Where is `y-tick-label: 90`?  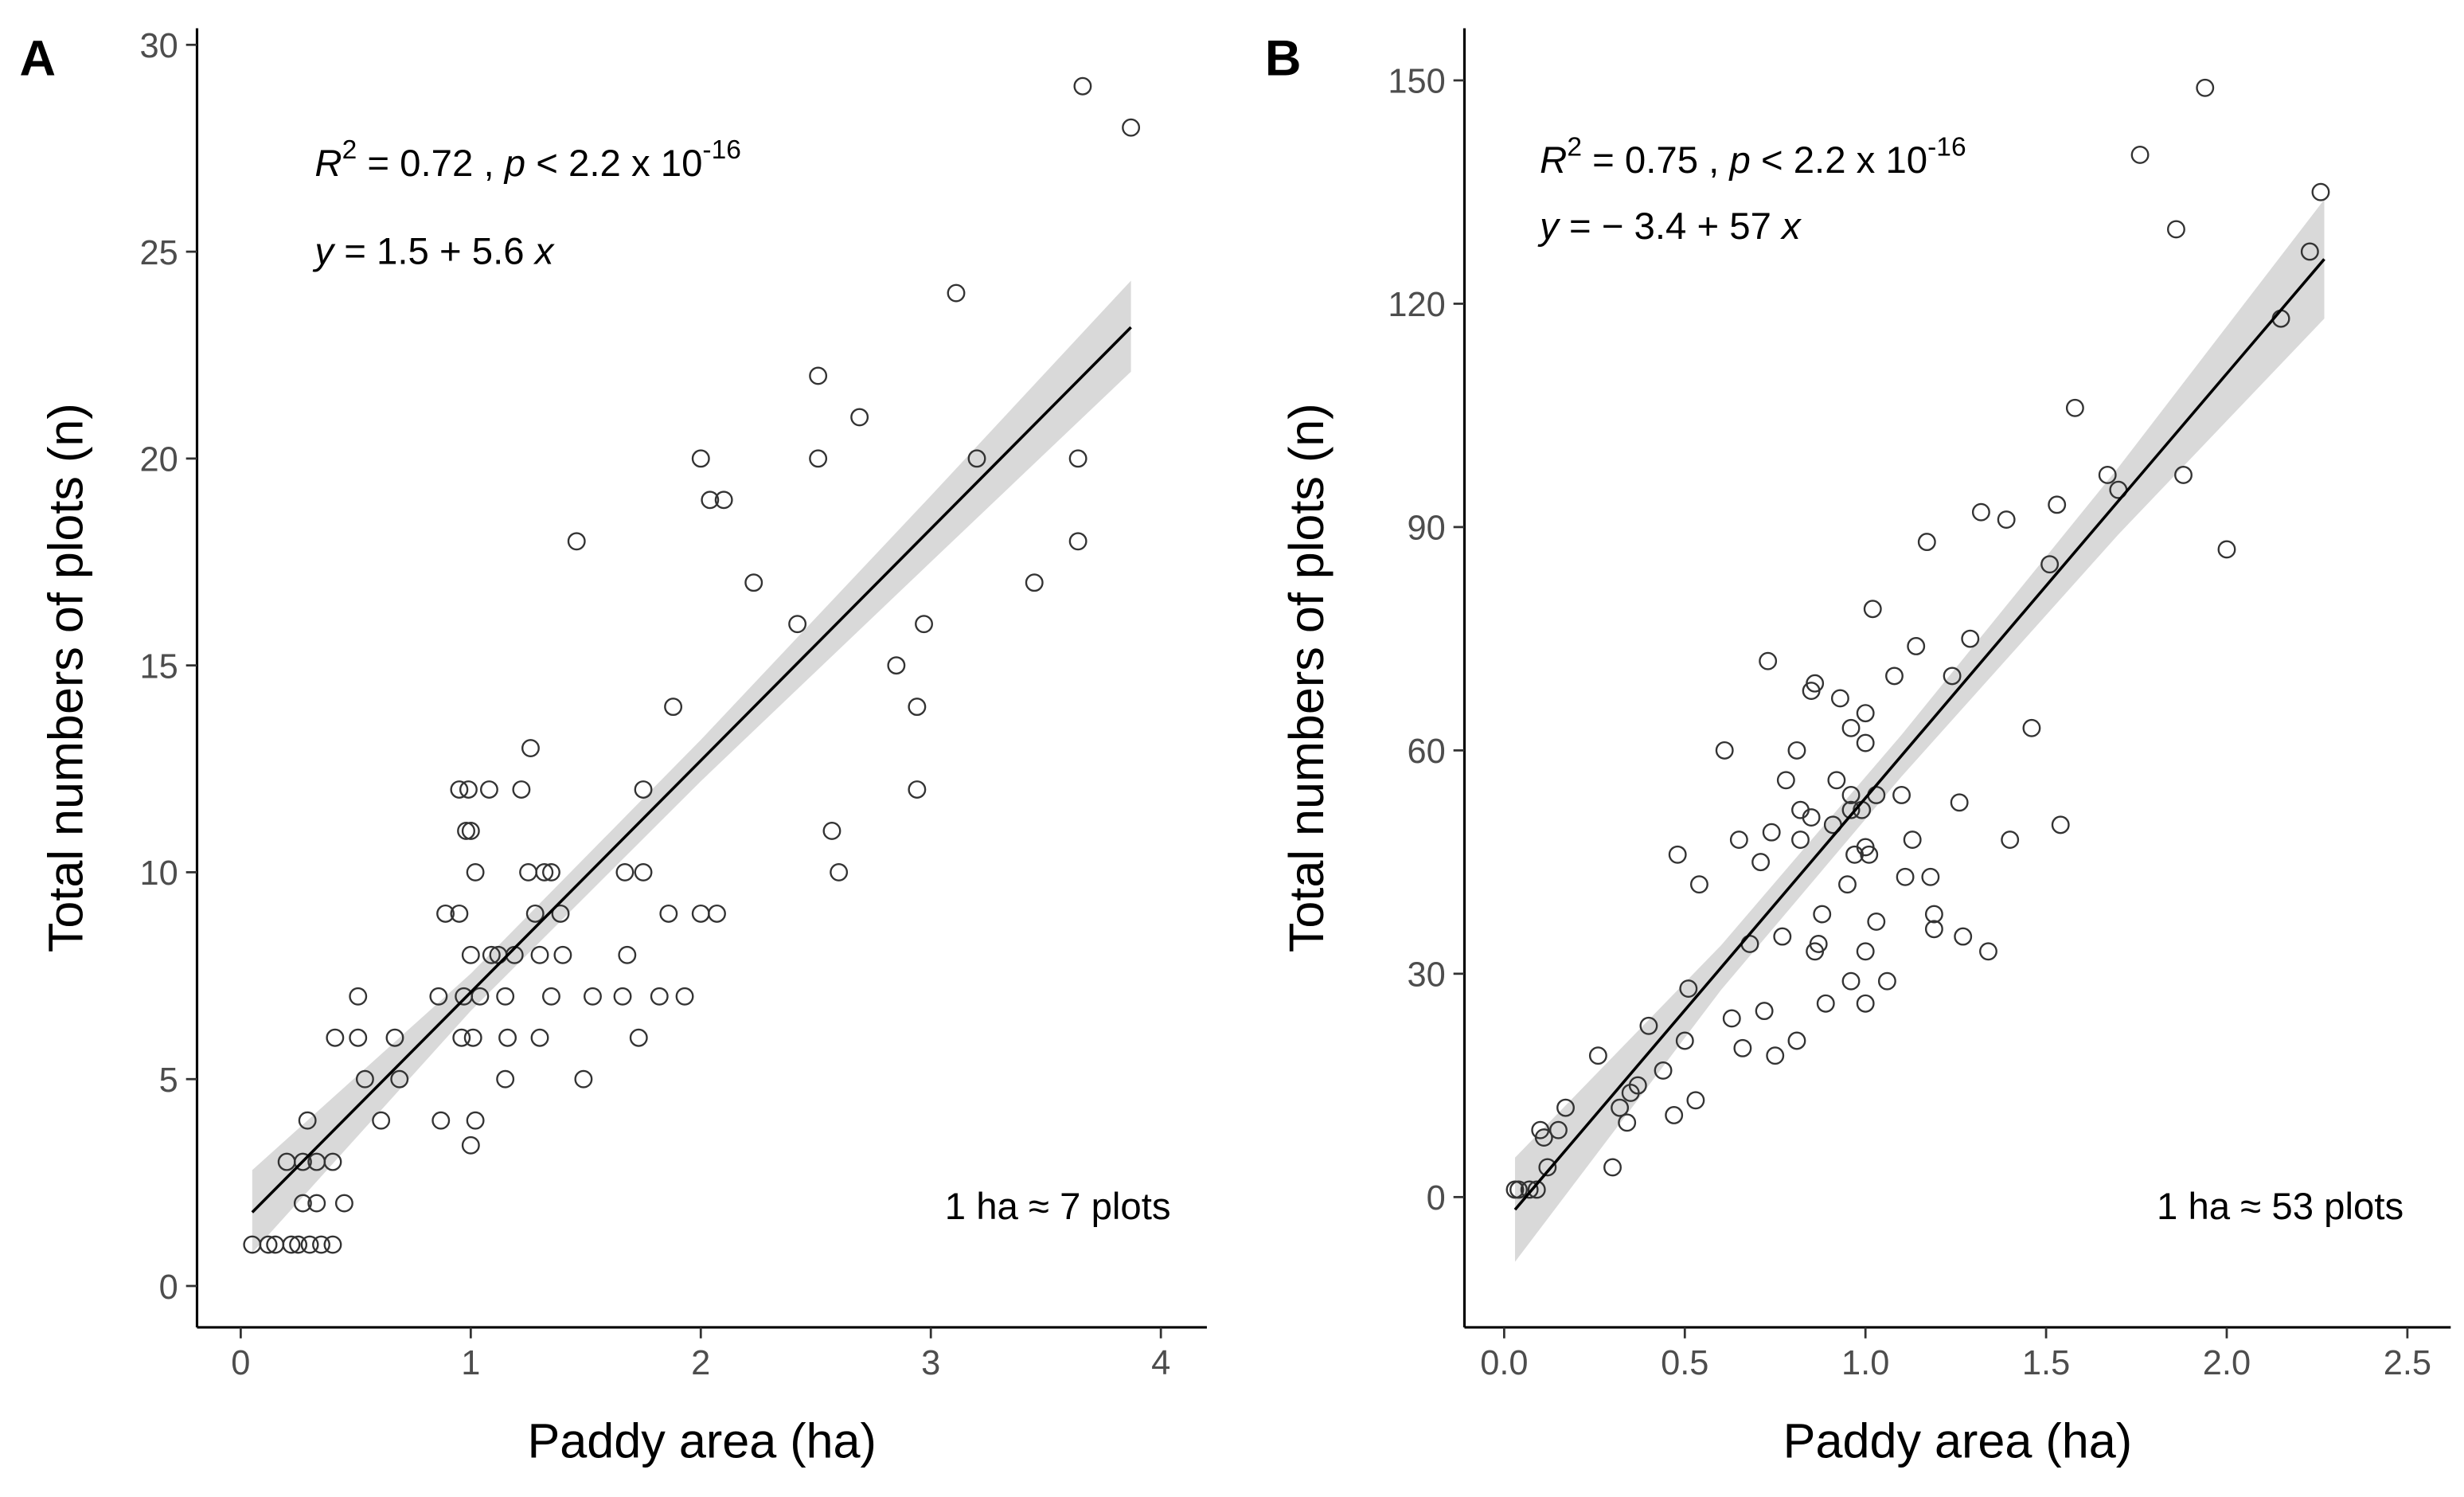
y-tick-label: 90 is located at coordinates (1427, 529).